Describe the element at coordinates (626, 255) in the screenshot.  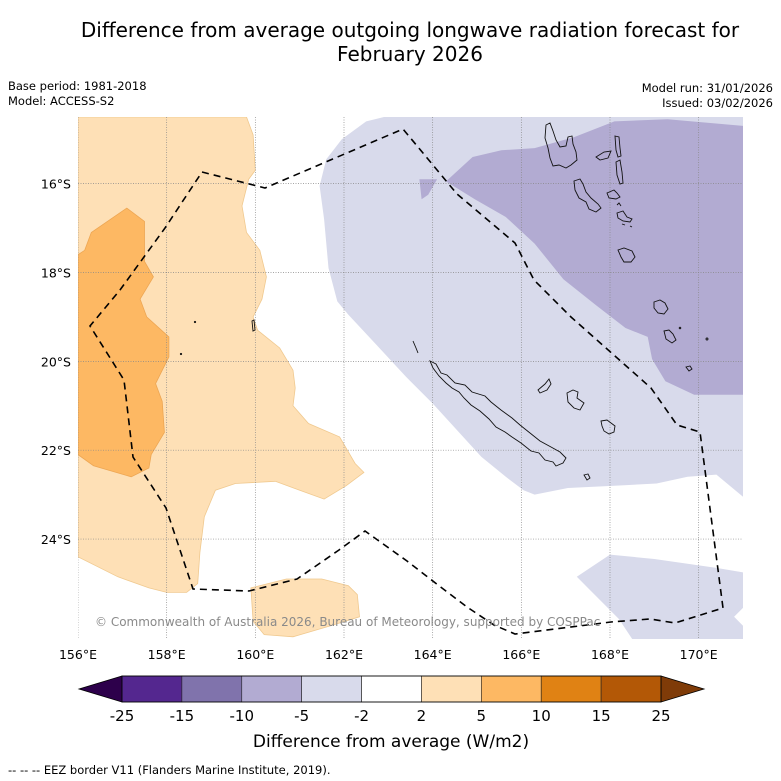
I see `coastline-erromango` at that location.